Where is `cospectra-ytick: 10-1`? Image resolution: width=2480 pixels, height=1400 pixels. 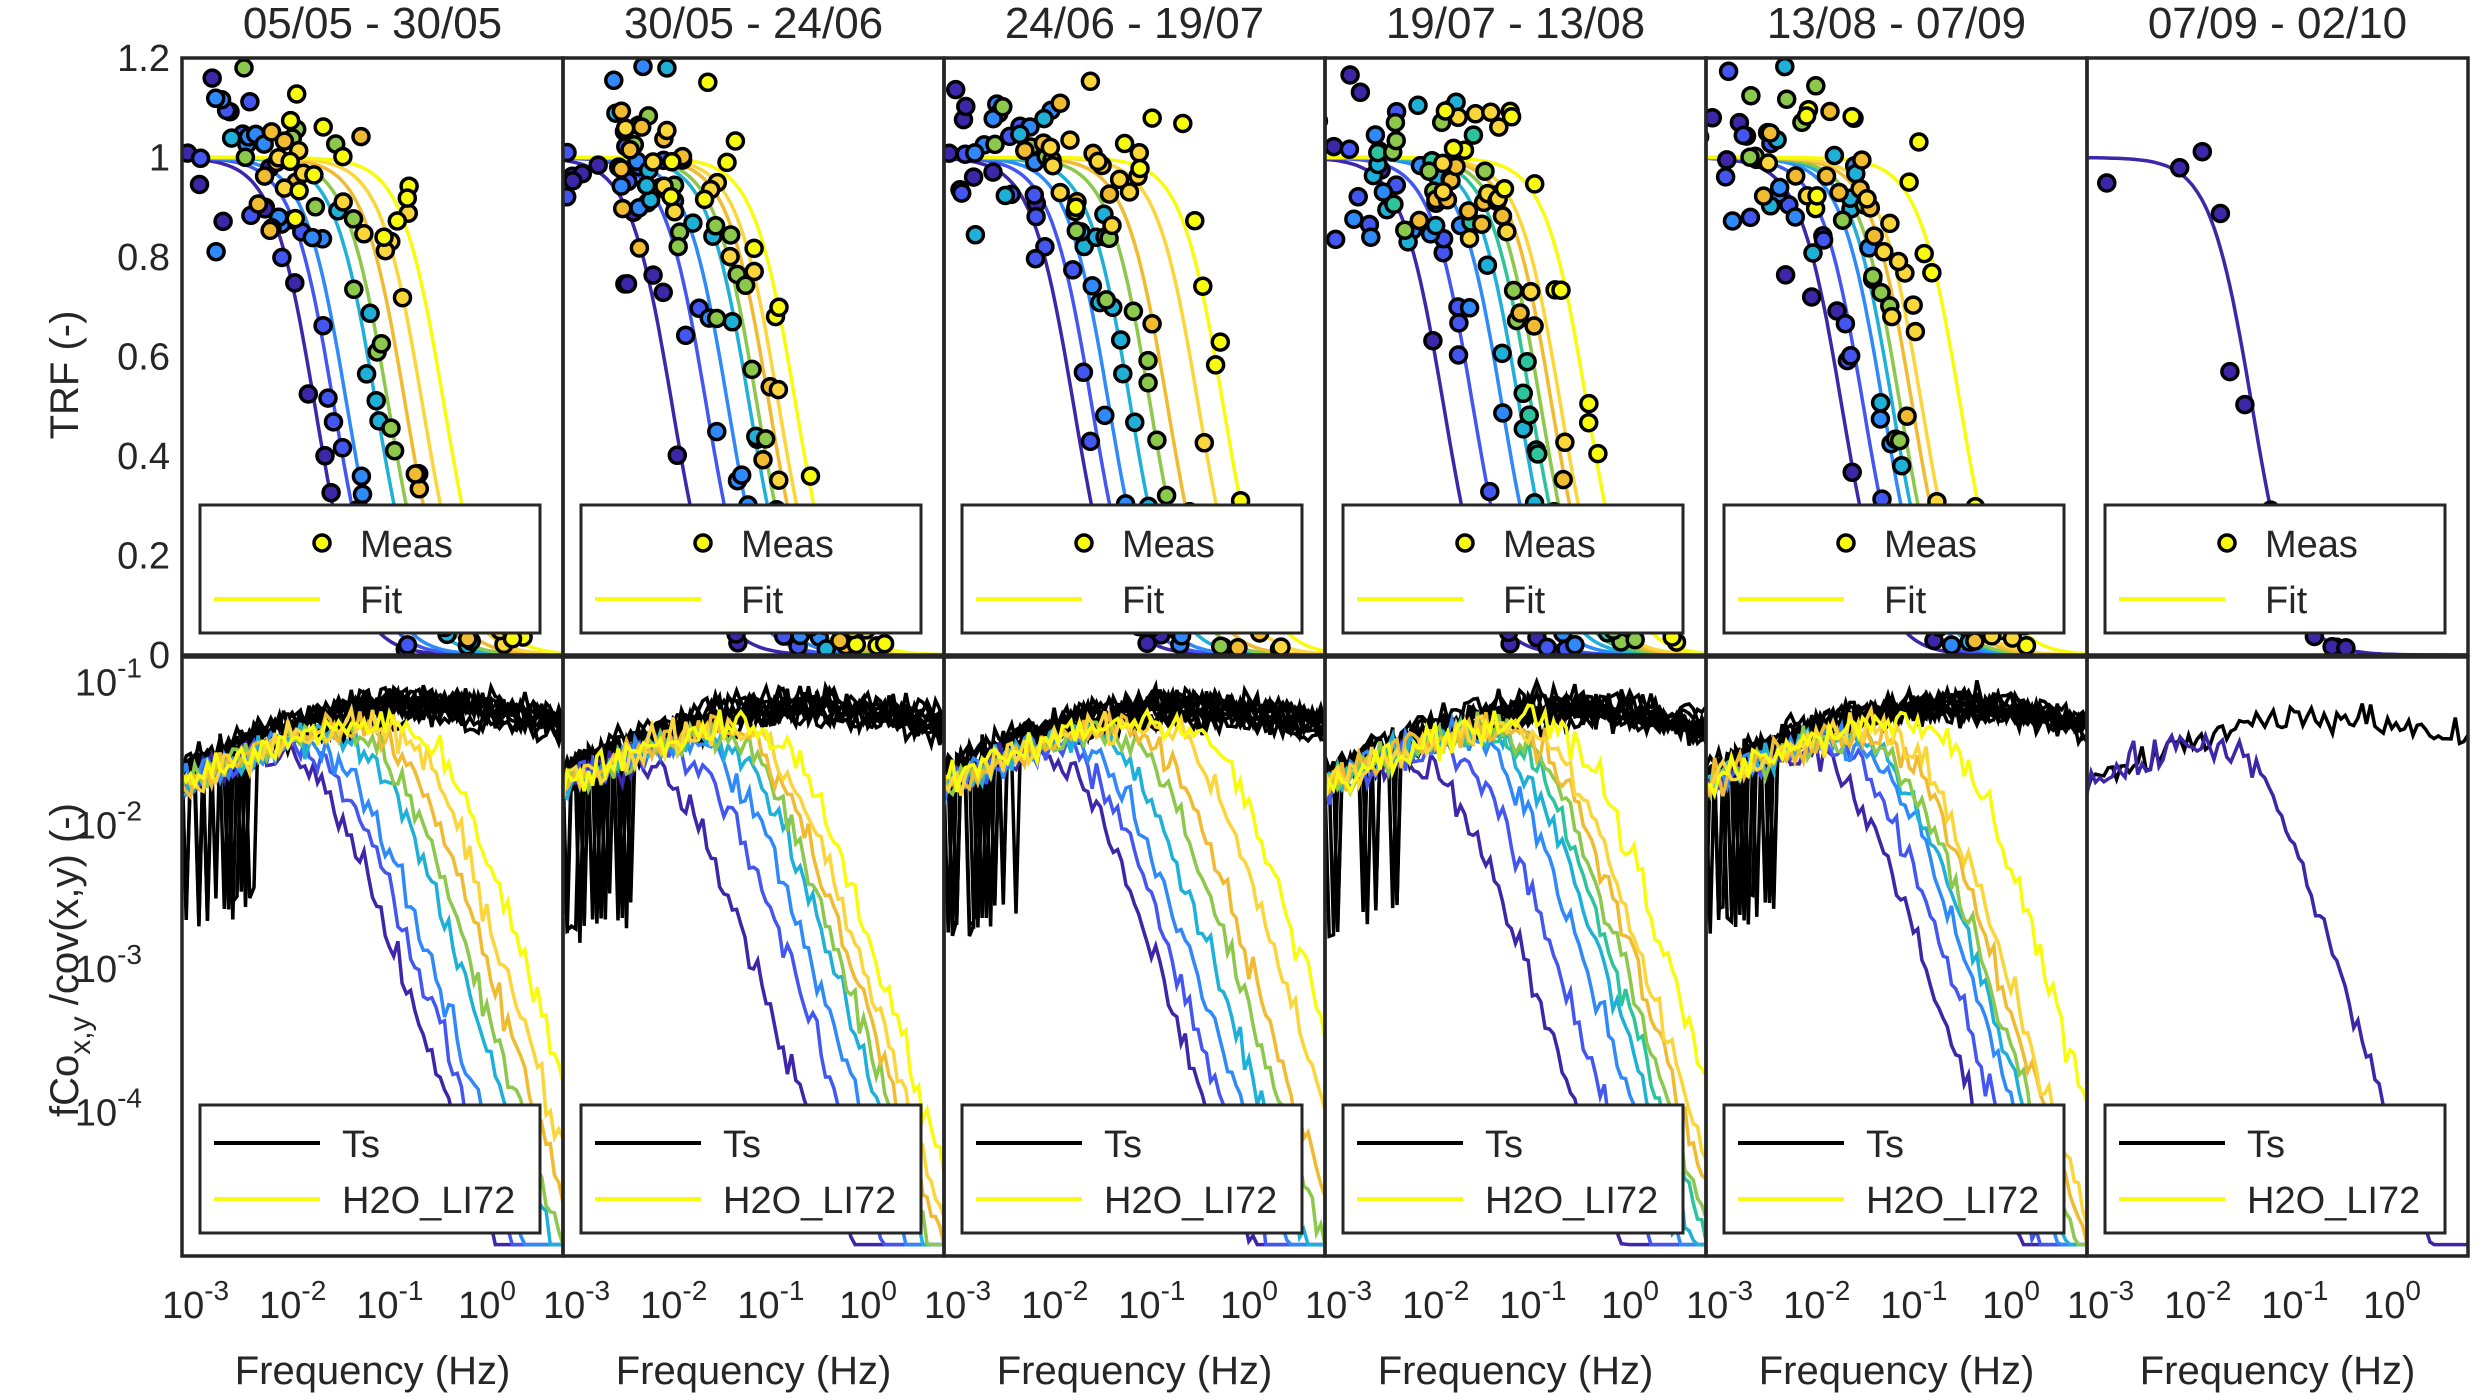 cospectra-ytick: 10-1 is located at coordinates (108, 678).